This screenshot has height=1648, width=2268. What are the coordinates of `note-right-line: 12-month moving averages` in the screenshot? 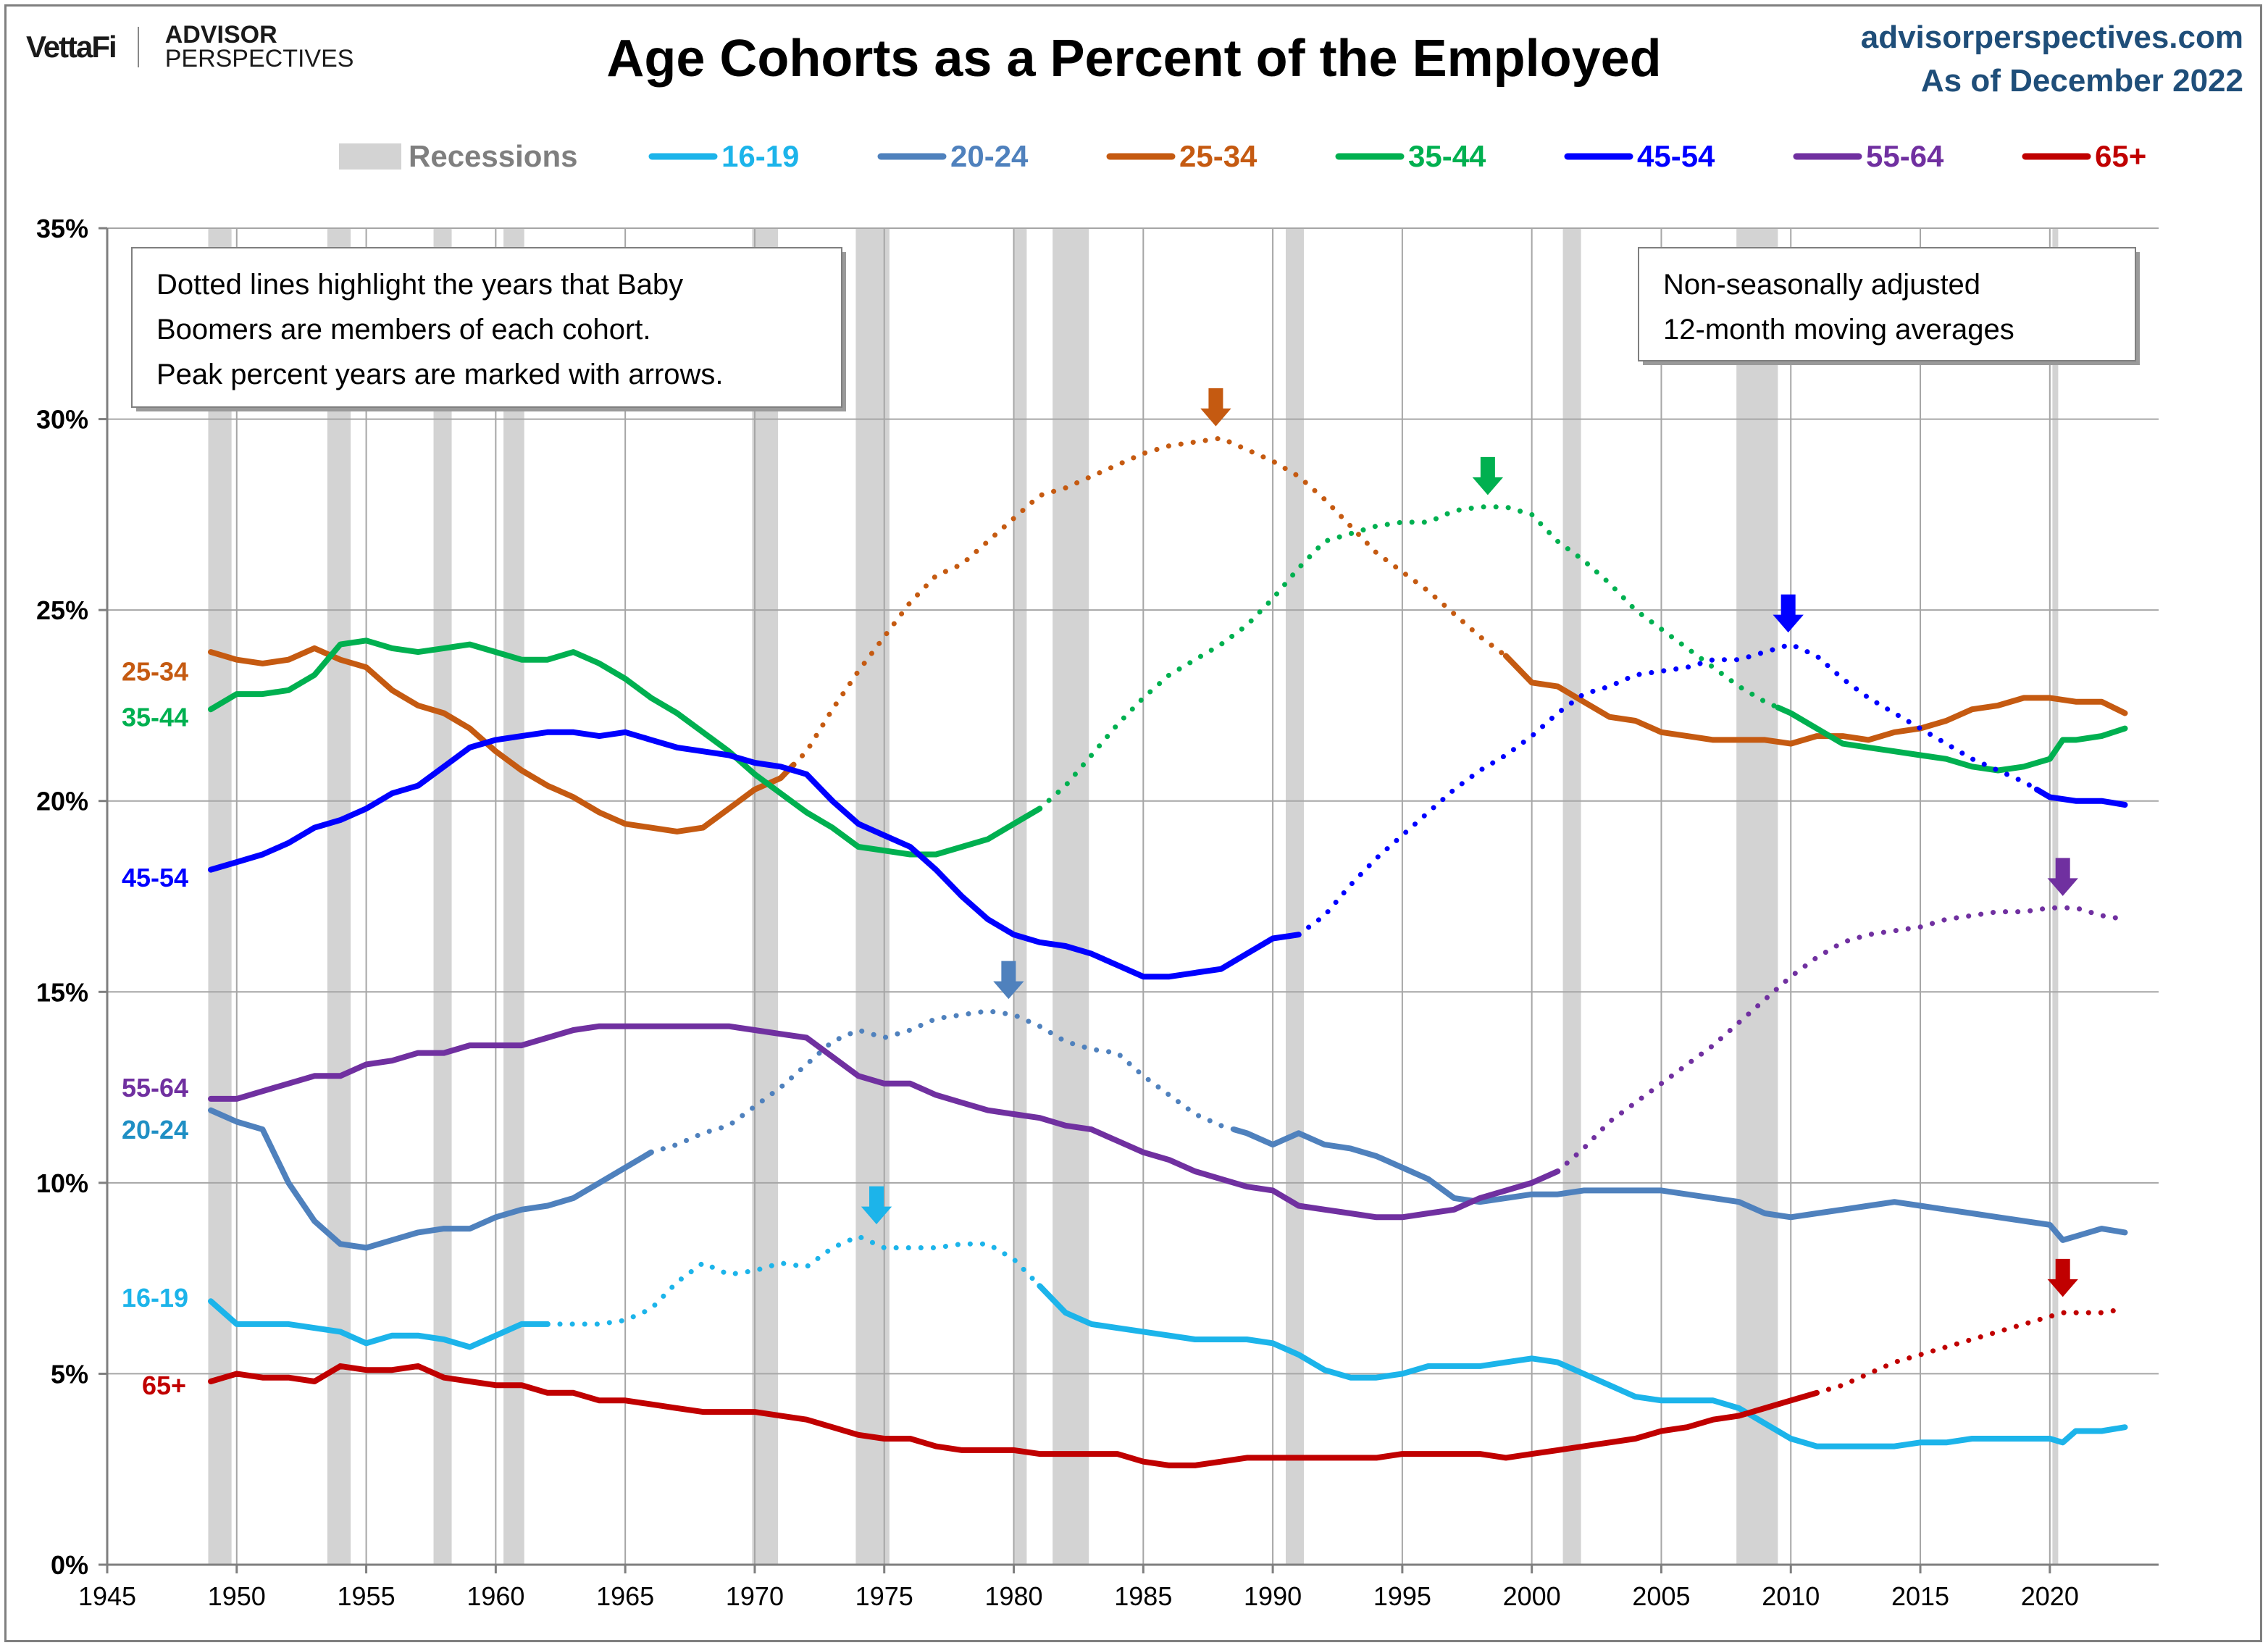 It's located at (1839, 330).